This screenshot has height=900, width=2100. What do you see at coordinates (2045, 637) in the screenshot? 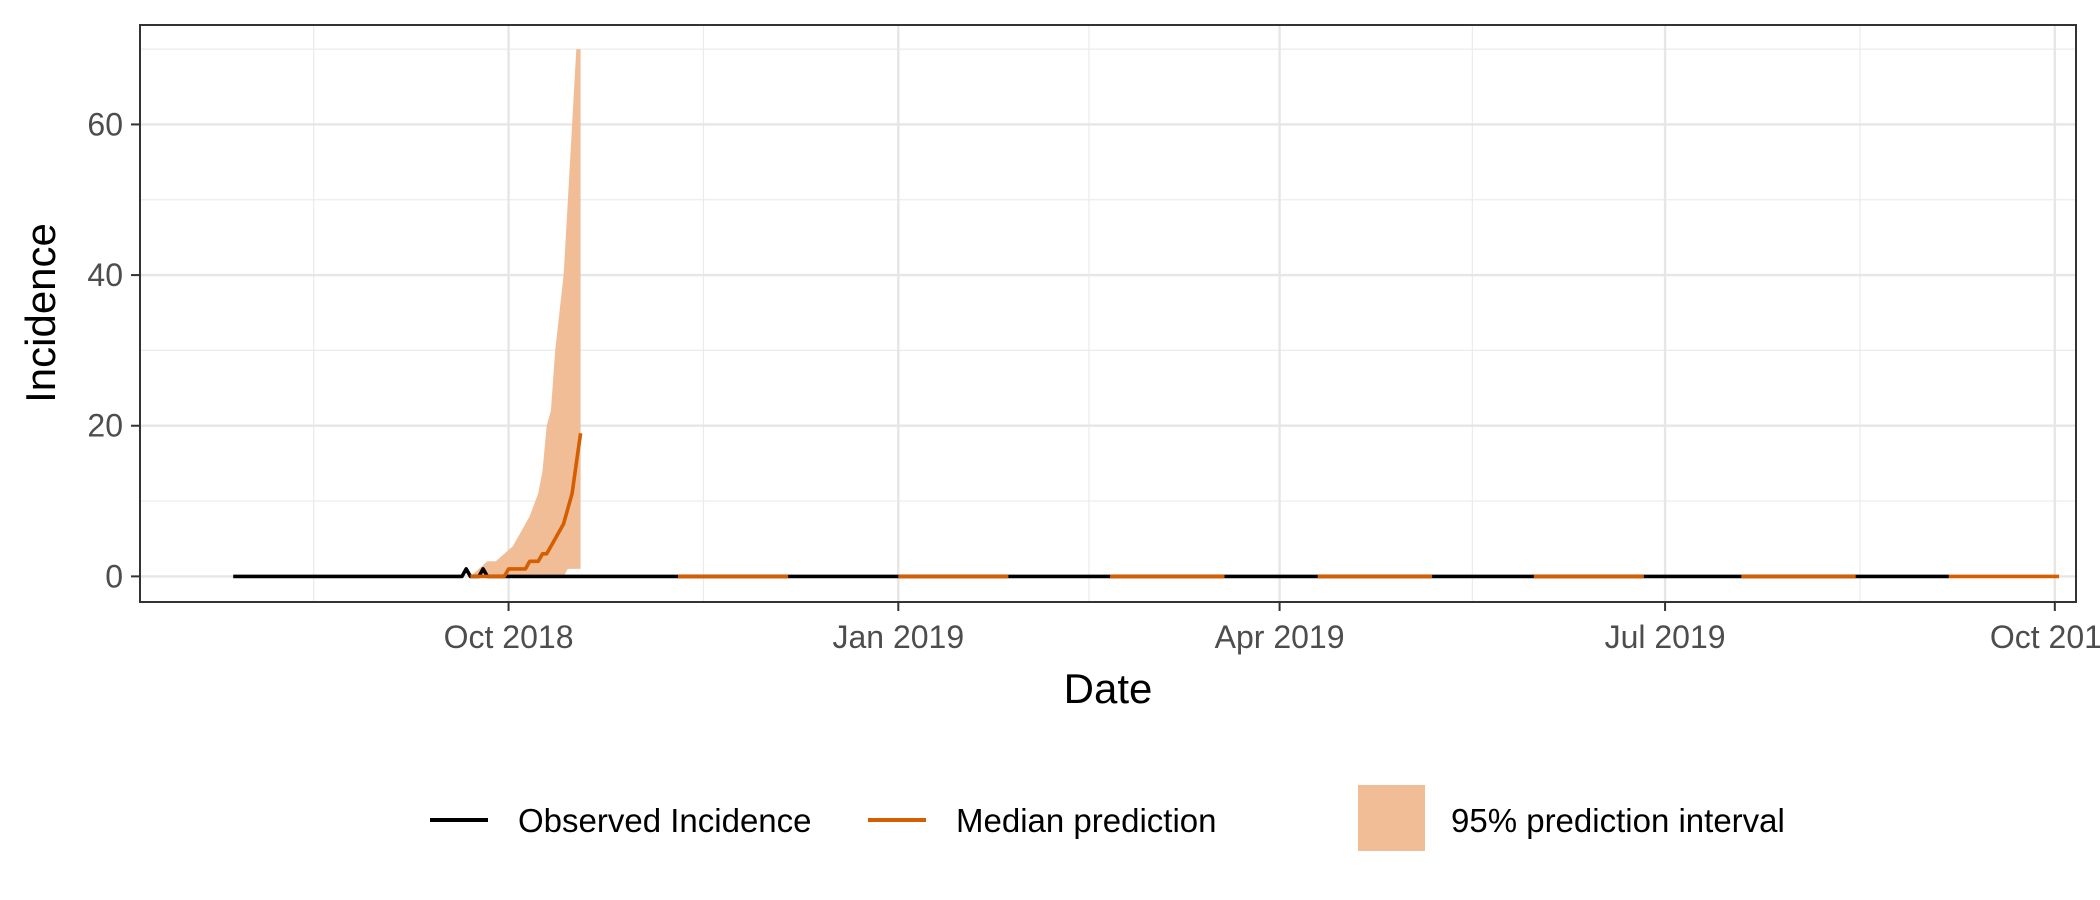
I see `x-tick-label: Oct 2019` at bounding box center [2045, 637].